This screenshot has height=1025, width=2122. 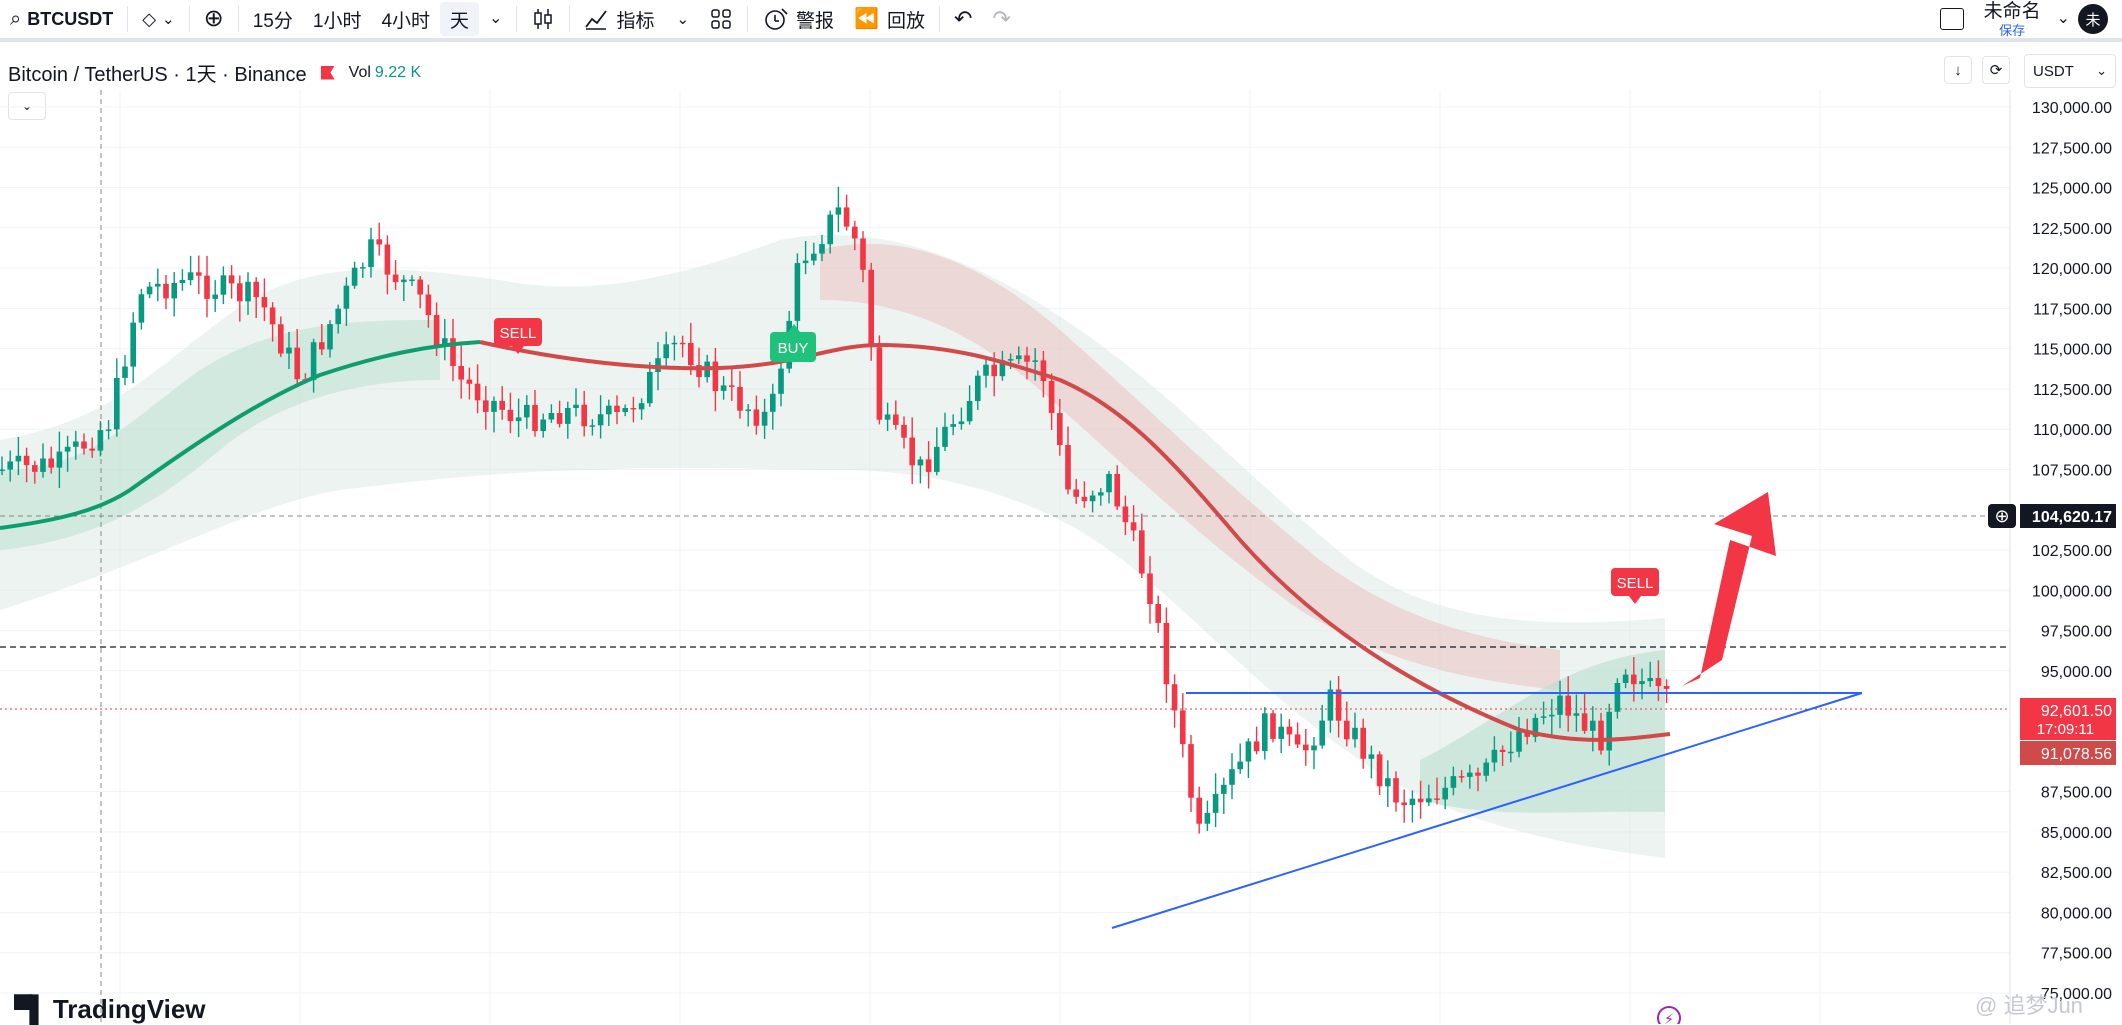 What do you see at coordinates (2070, 71) in the screenshot?
I see `currency-select: USDT ⌄` at bounding box center [2070, 71].